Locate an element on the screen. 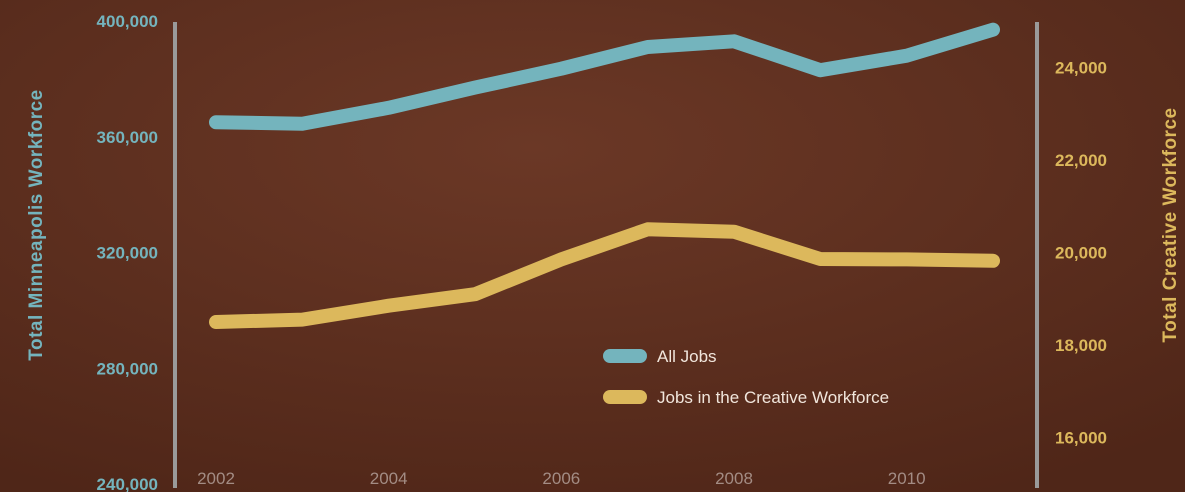 Image resolution: width=1185 pixels, height=492 pixels. right-tick-label: 16,000 is located at coordinates (1081, 438).